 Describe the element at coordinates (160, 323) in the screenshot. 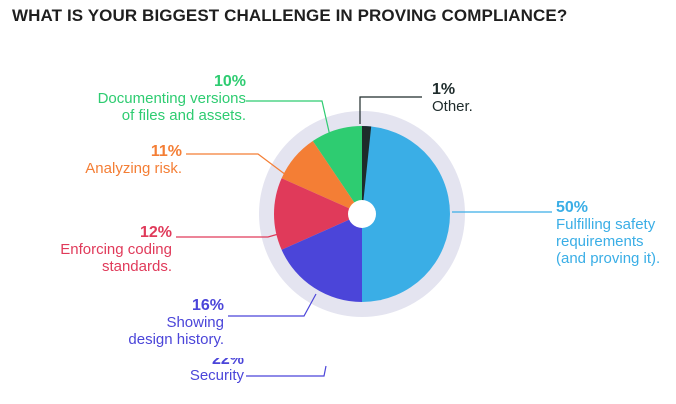

I see `slice-label-design-history: 16% Showing design history.` at that location.